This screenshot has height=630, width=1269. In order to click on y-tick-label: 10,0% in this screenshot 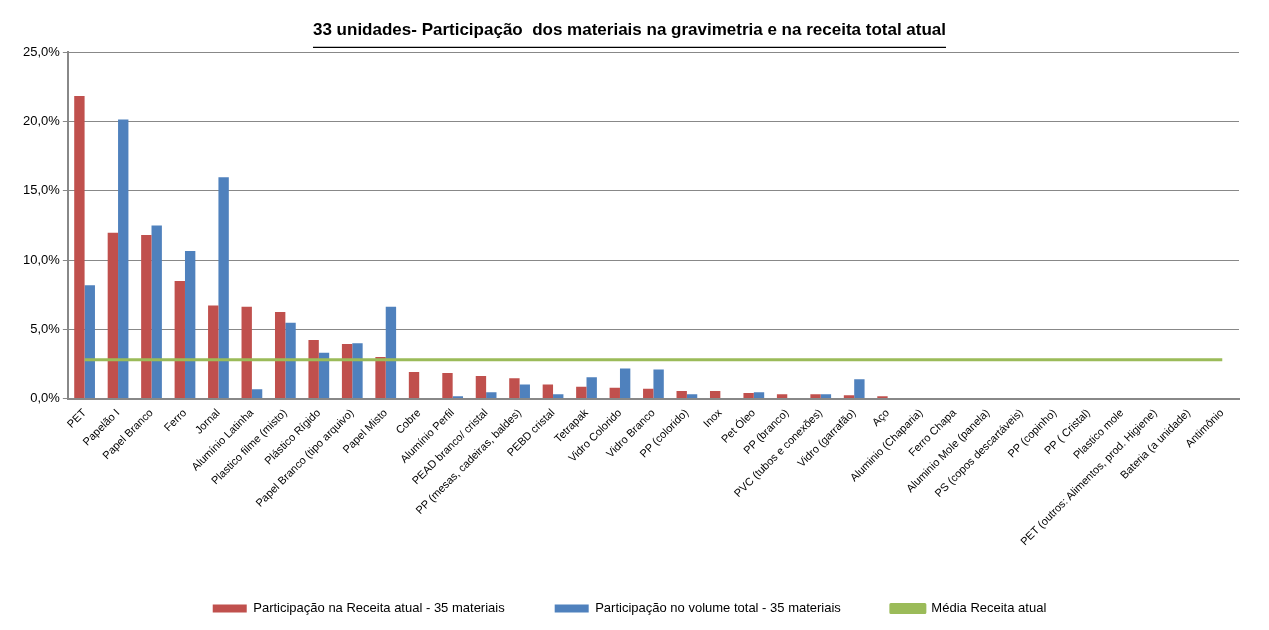, I will do `click(41, 259)`.